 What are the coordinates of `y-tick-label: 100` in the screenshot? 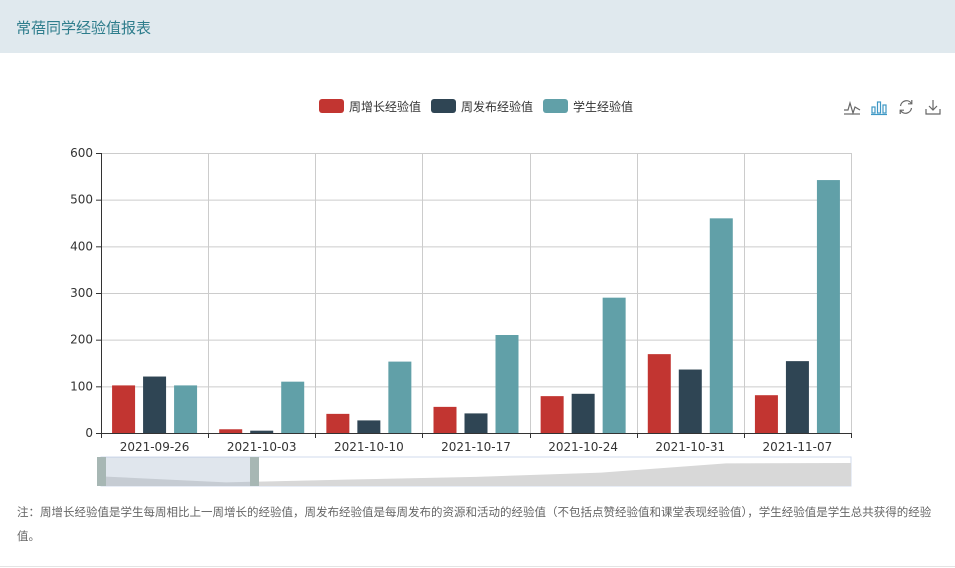 It's located at (81, 386).